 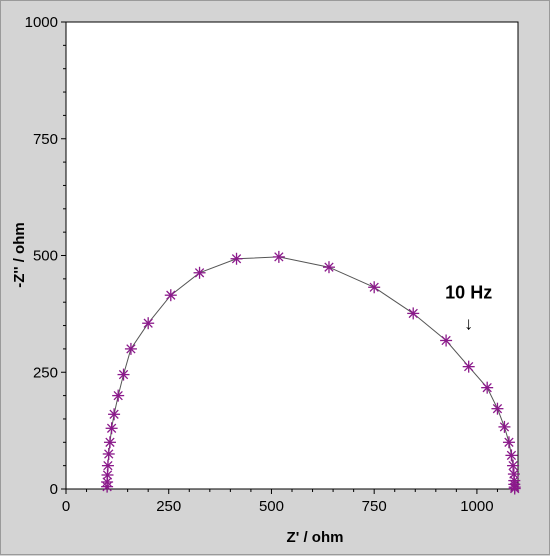 What do you see at coordinates (468, 292) in the screenshot?
I see `annotation-label: 10 Hz` at bounding box center [468, 292].